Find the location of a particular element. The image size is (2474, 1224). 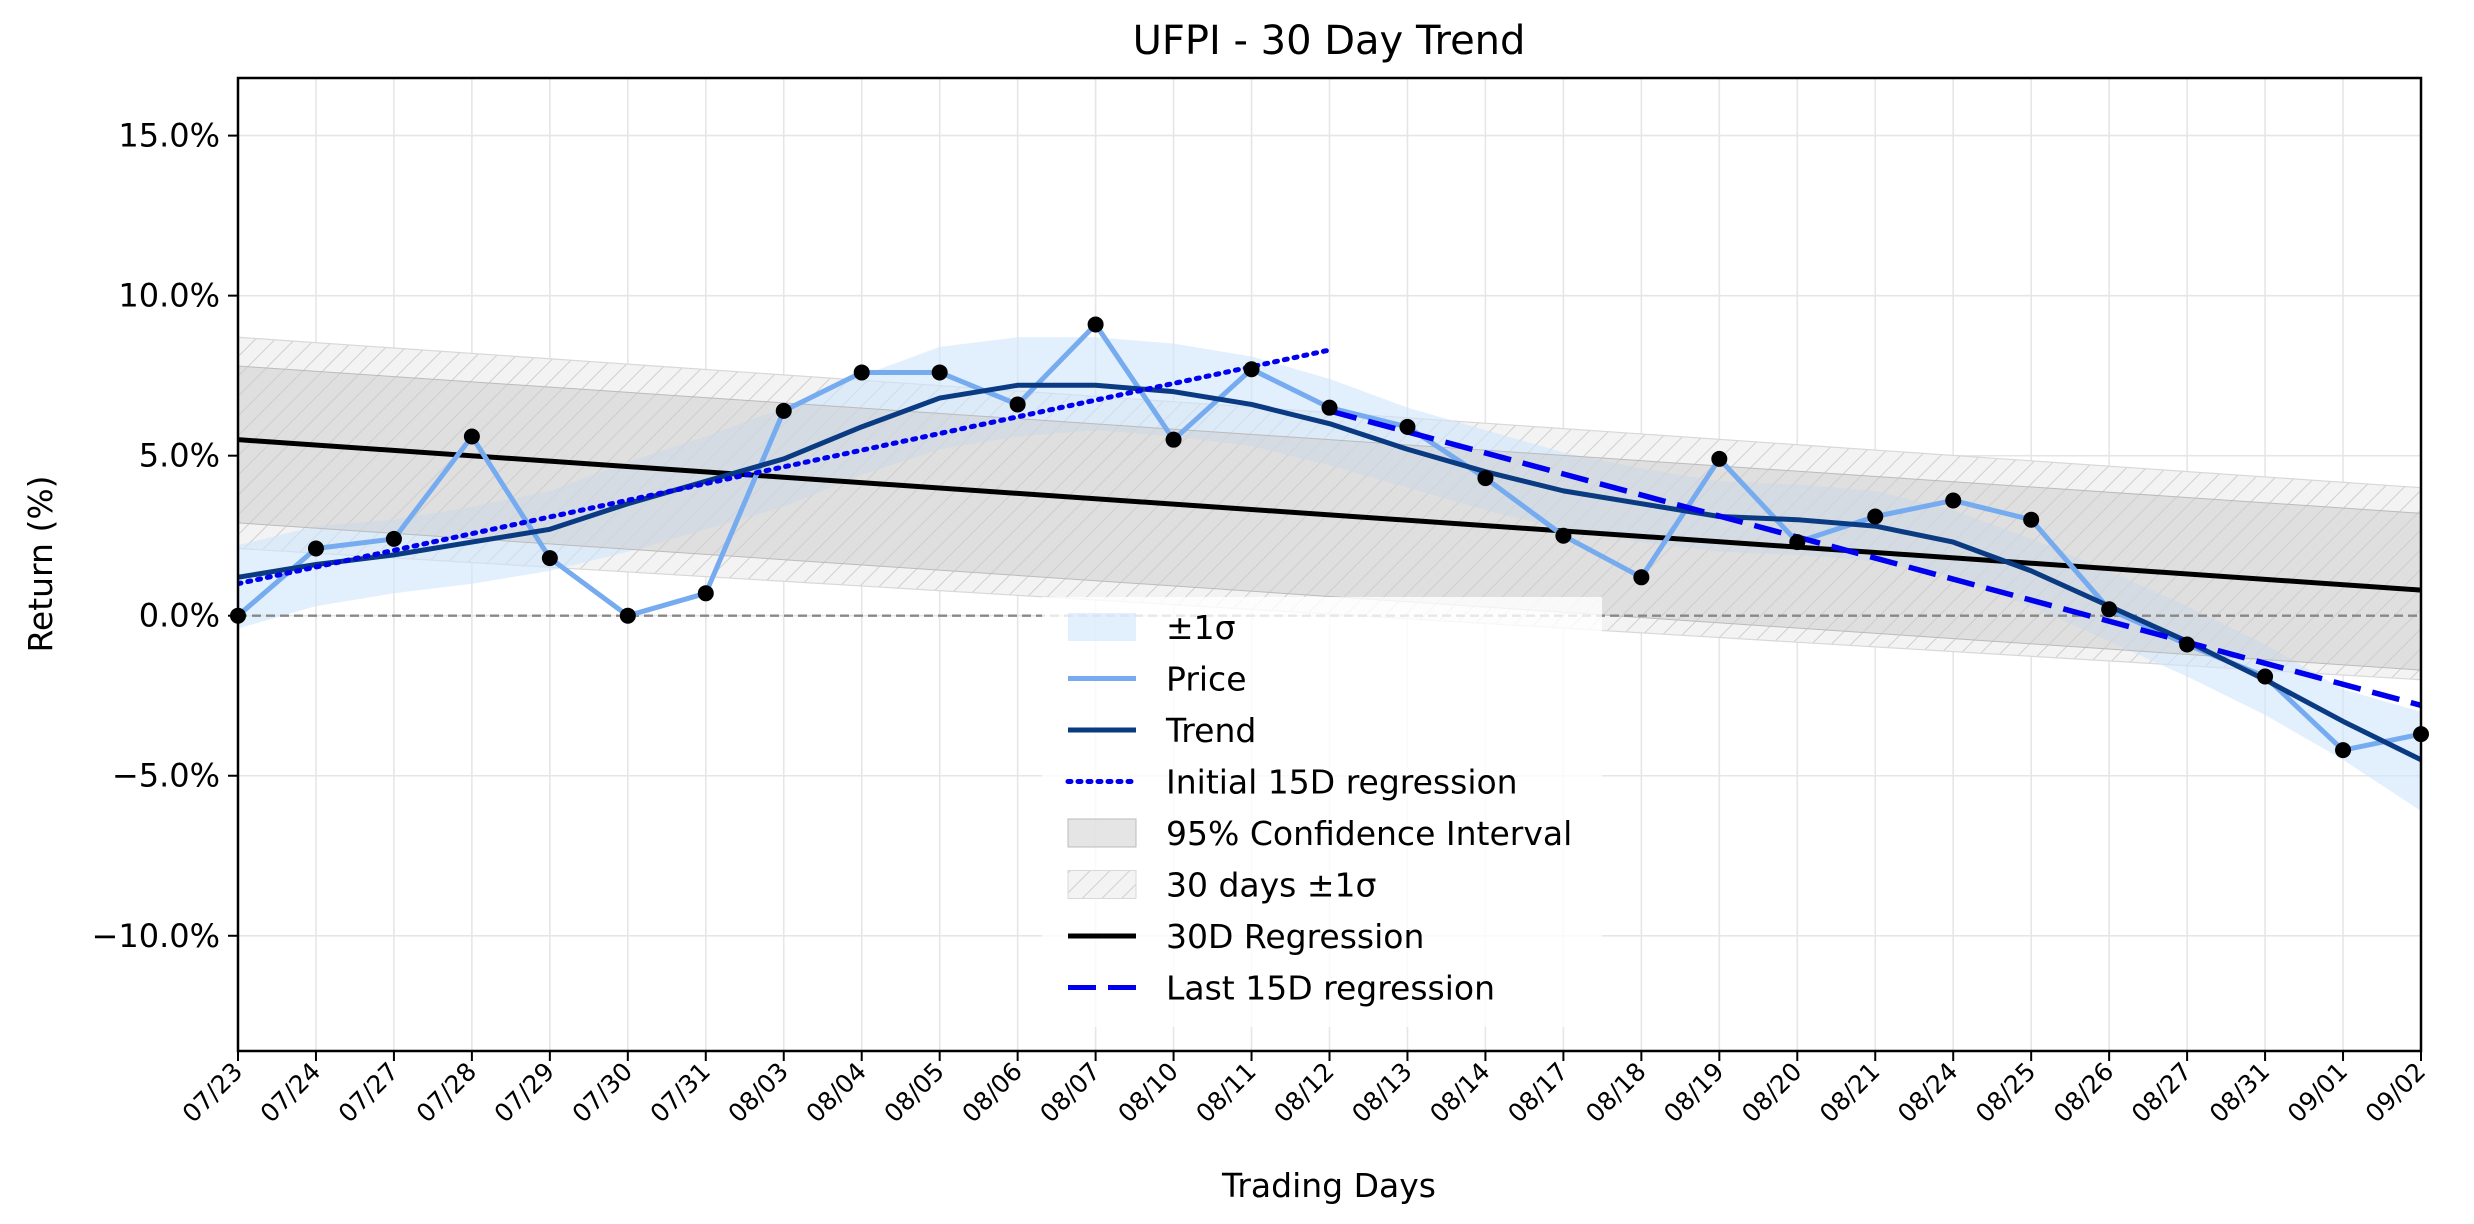

legend-entry-price: Price is located at coordinates (1157, 679).